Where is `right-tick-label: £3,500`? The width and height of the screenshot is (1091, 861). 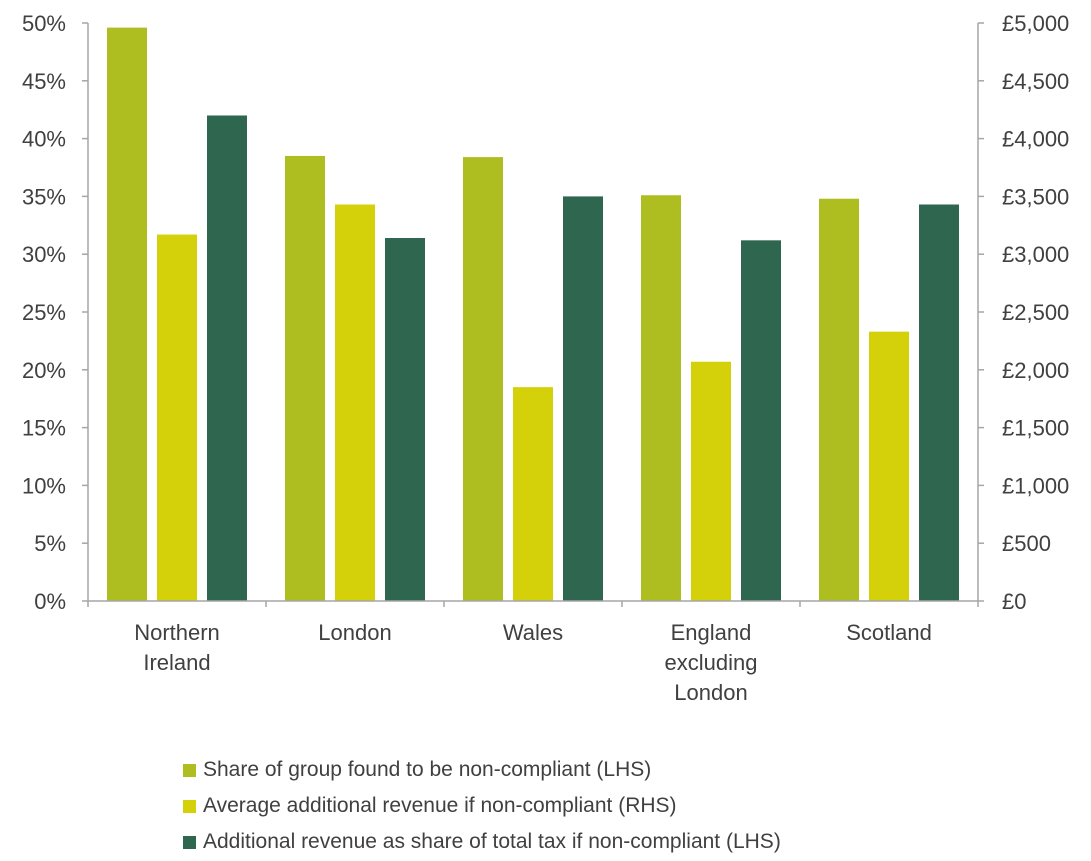 right-tick-label: £3,500 is located at coordinates (1035, 196).